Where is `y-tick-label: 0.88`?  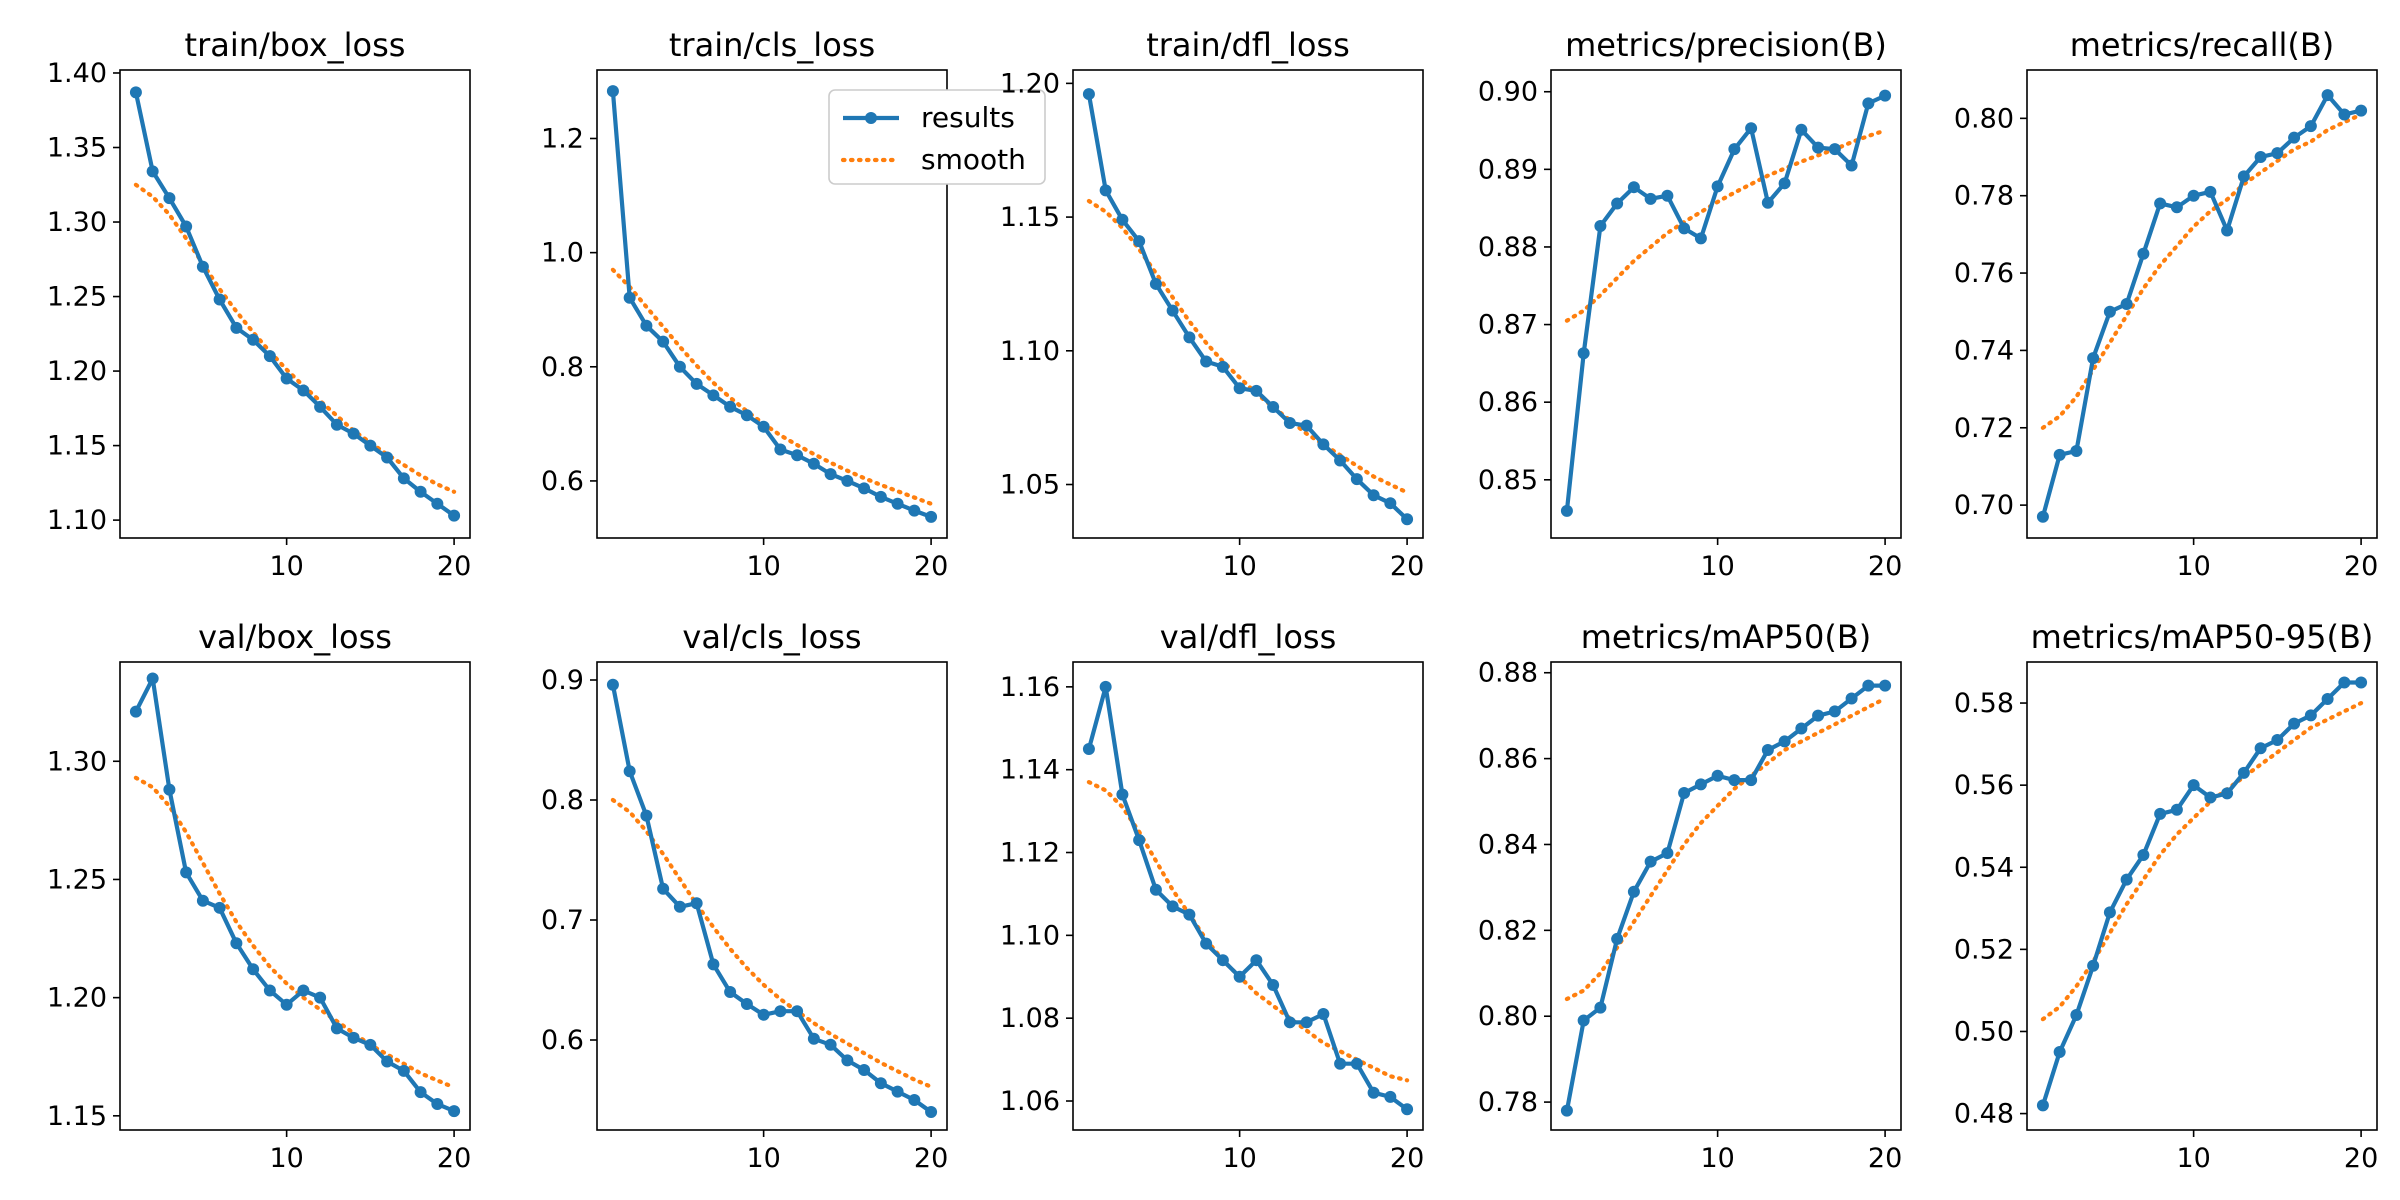
y-tick-label: 0.88 is located at coordinates (1508, 673).